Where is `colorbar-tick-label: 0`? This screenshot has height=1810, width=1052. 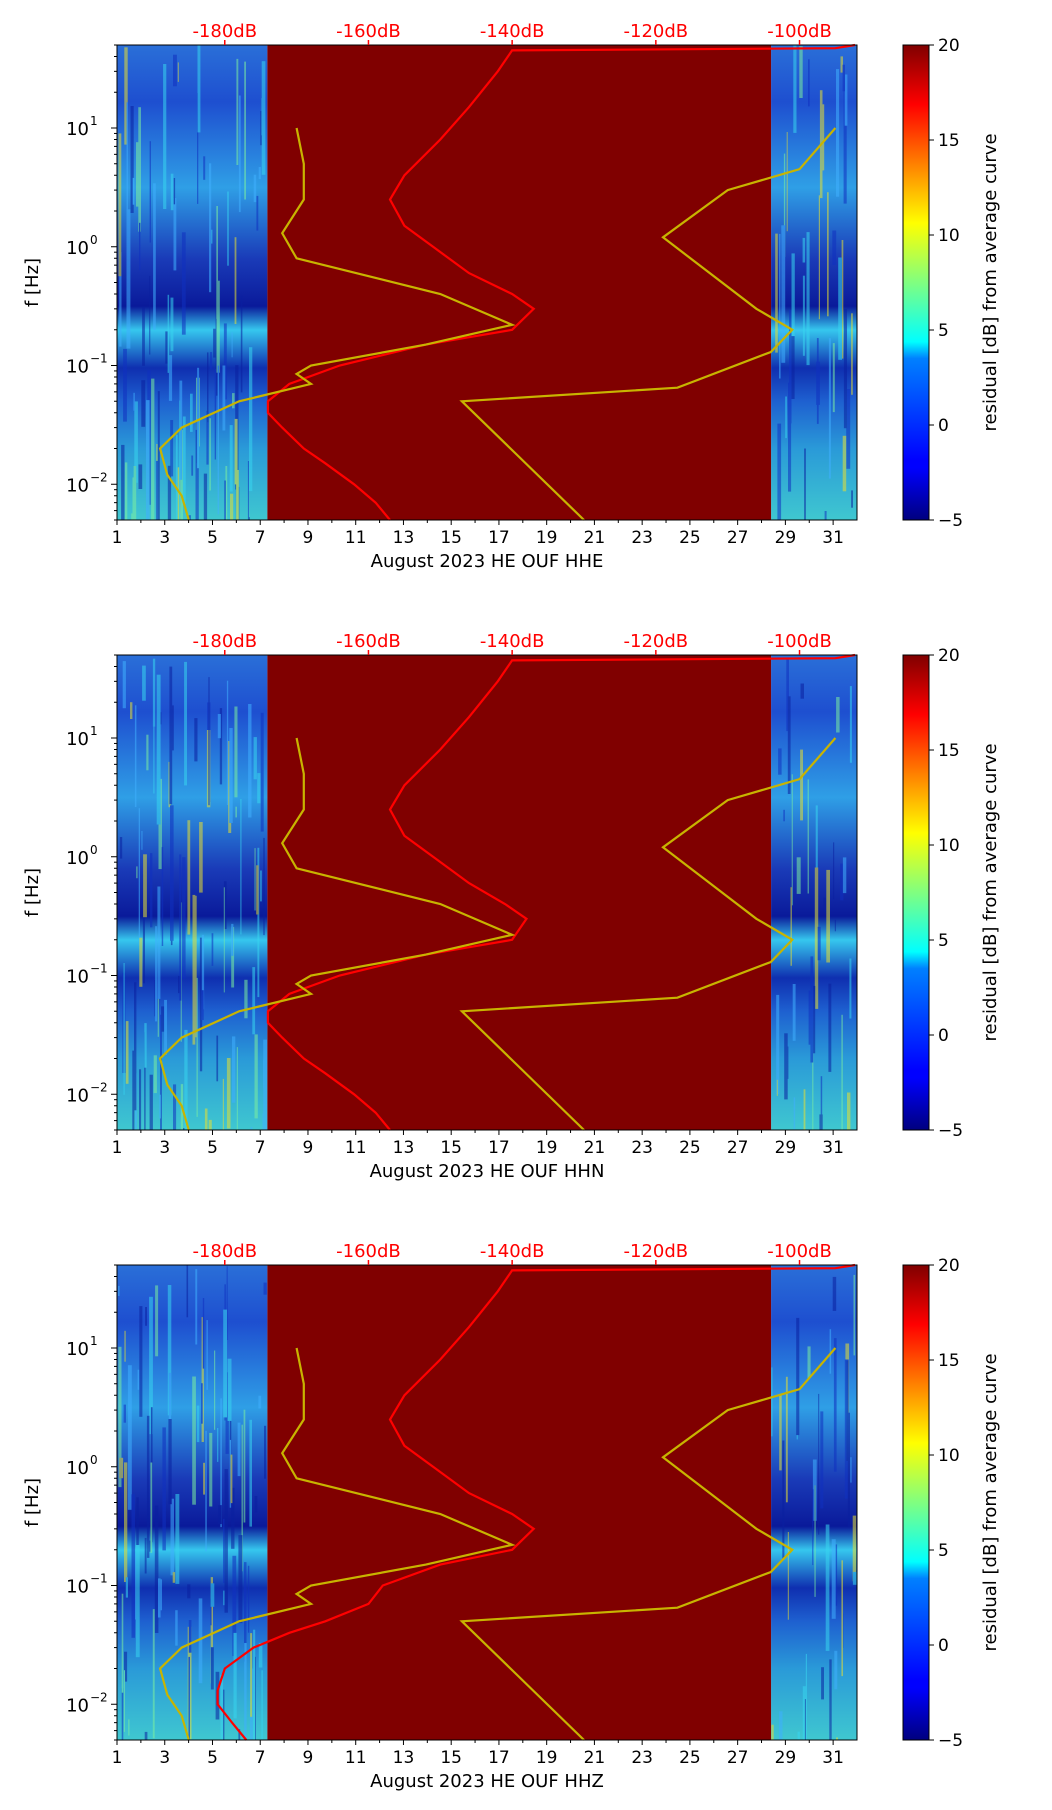 colorbar-tick-label: 0 is located at coordinates (943, 1646).